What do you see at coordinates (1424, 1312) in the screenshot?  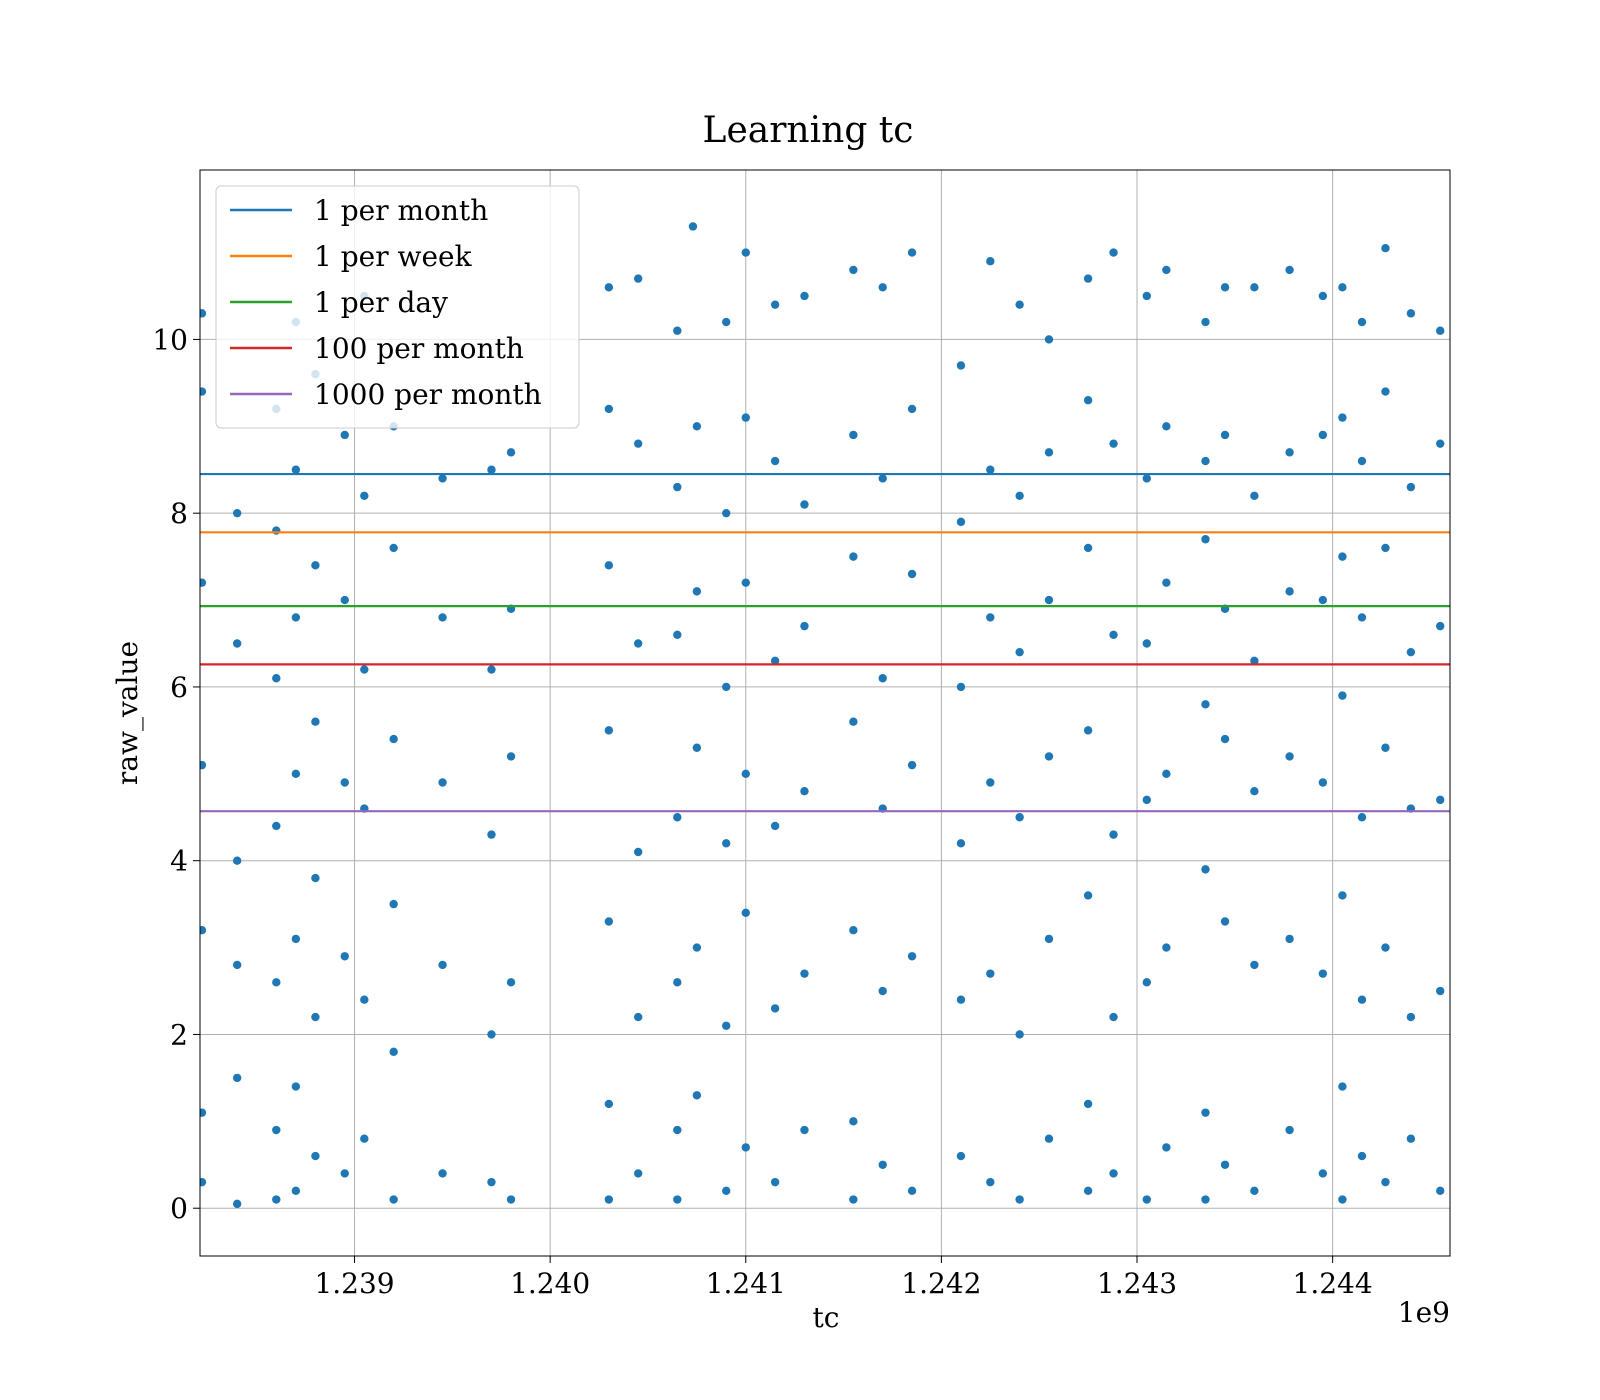 I see `x-axis-offset-label: 1e9` at bounding box center [1424, 1312].